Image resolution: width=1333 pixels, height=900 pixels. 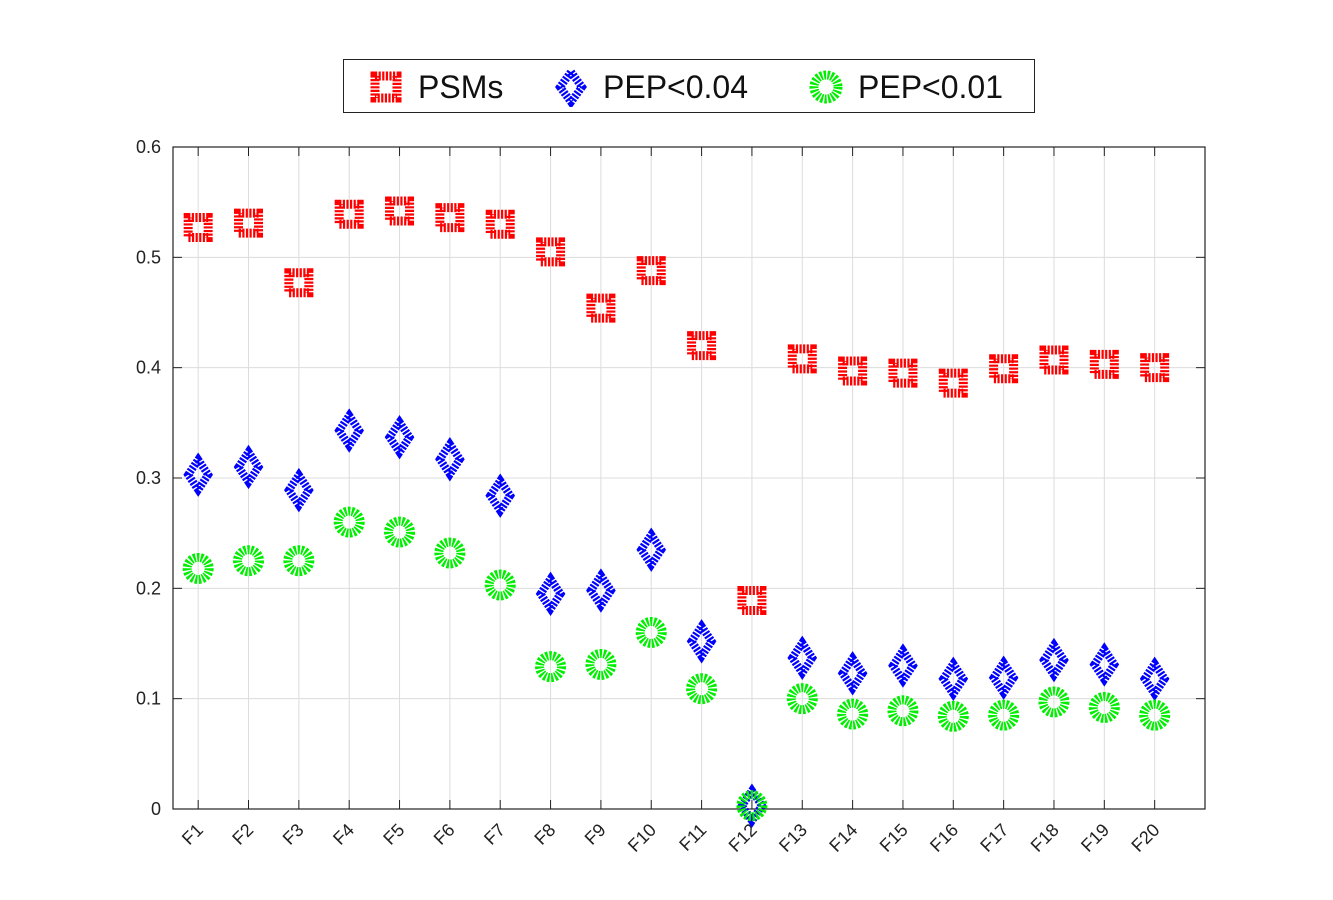 I want to click on x-tick-label: F7, so click(x=494, y=834).